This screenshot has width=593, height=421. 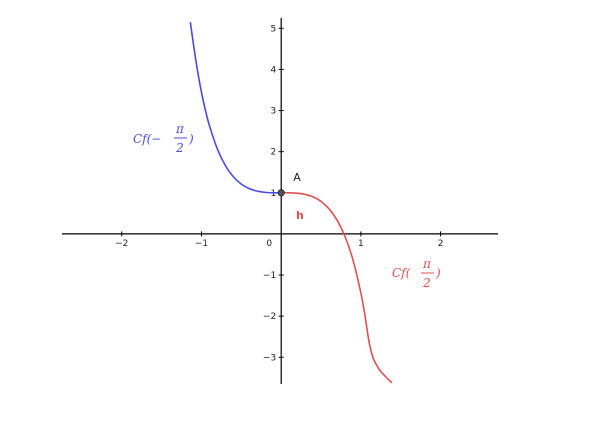 What do you see at coordinates (273, 29) in the screenshot?
I see `y-tick-label: 5` at bounding box center [273, 29].